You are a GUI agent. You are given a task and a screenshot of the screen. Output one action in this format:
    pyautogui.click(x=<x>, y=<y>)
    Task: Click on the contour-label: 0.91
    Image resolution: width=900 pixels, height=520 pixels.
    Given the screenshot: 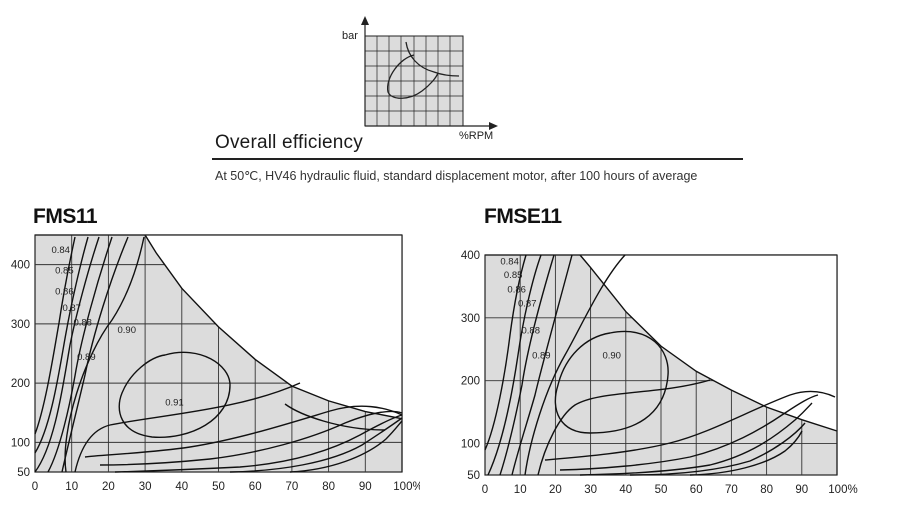 What is the action you would take?
    pyautogui.click(x=174, y=403)
    